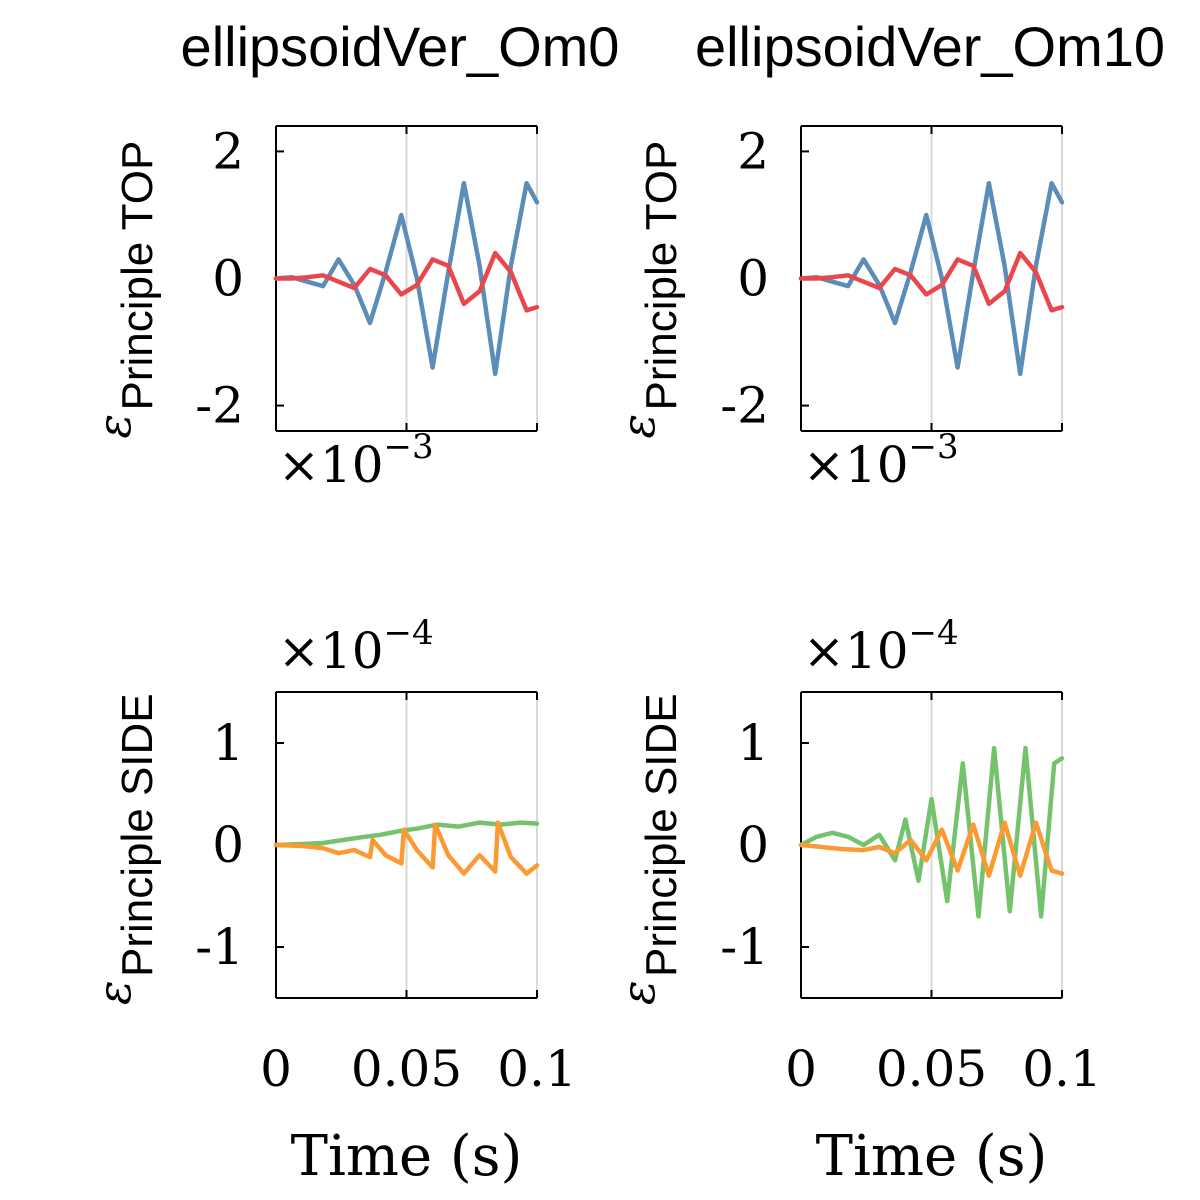 This screenshot has width=1200, height=1200. I want to click on series-line-green, so click(931, 832).